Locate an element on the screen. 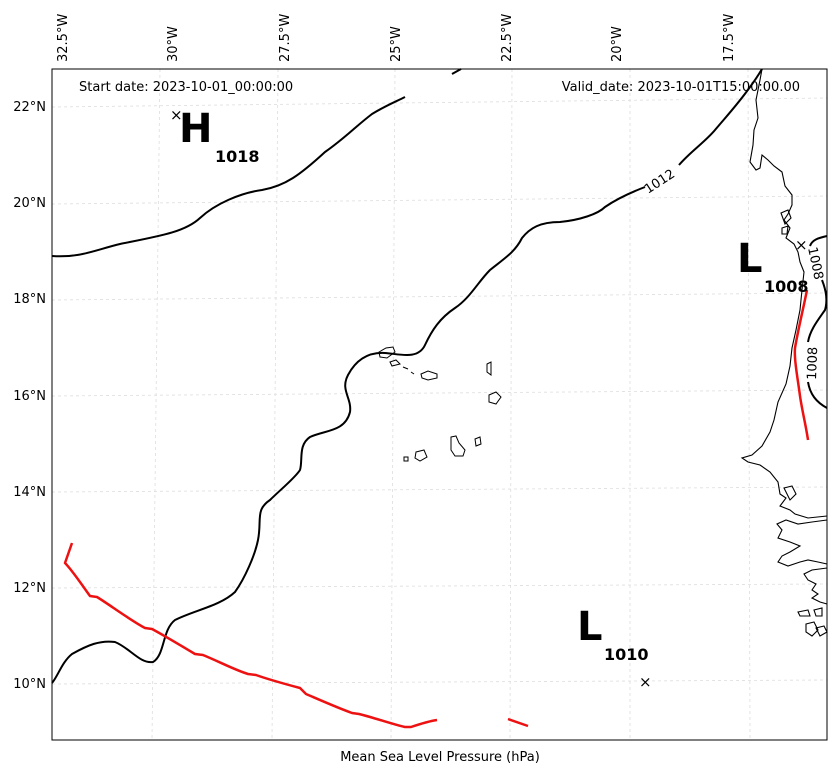  lat-tick-label: 22°N is located at coordinates (29, 107).